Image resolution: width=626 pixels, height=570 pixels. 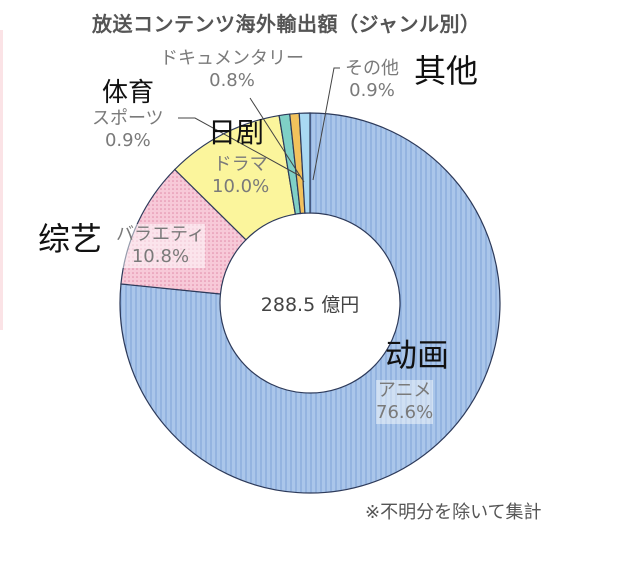 What do you see at coordinates (453, 512) in the screenshot?
I see `footnote: ※不明分を除いて集計` at bounding box center [453, 512].